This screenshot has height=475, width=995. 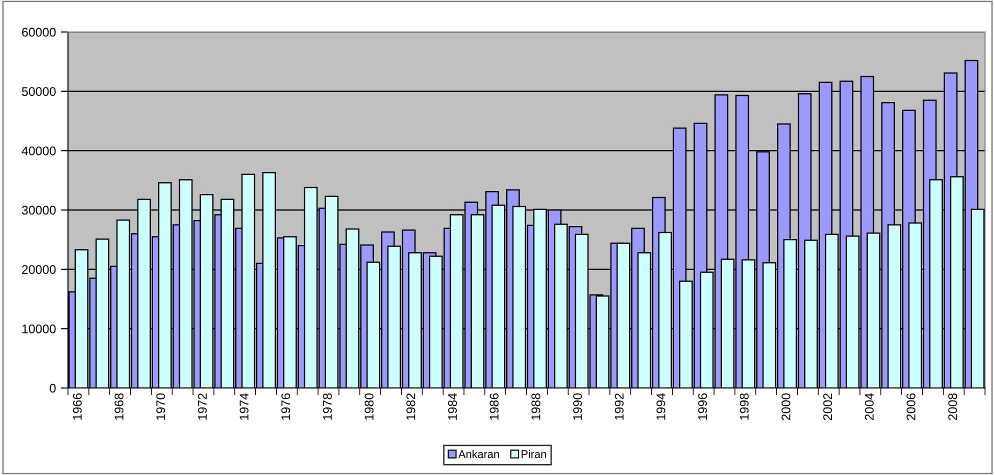 I want to click on x-tick-label: 2008, so click(x=953, y=406).